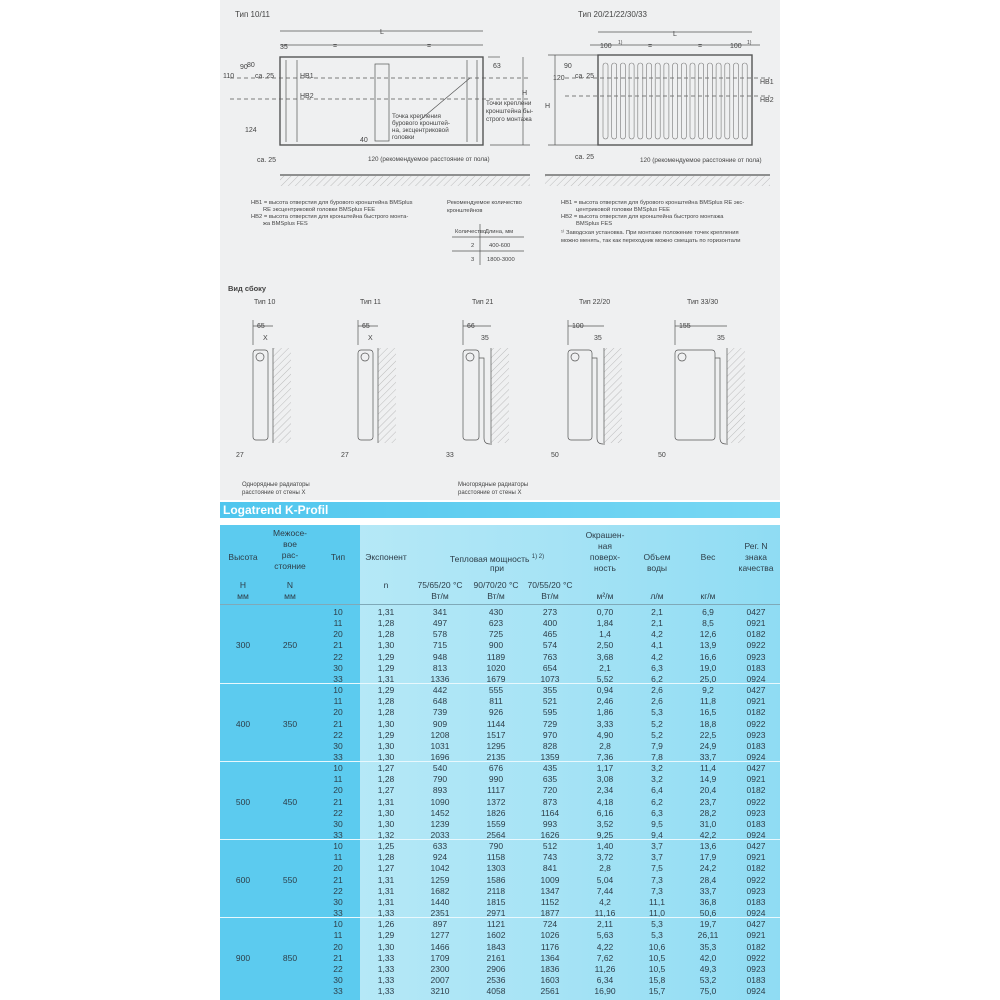 This screenshot has width=1000, height=1000. I want to click on table-cell: 2161, so click(496, 957).